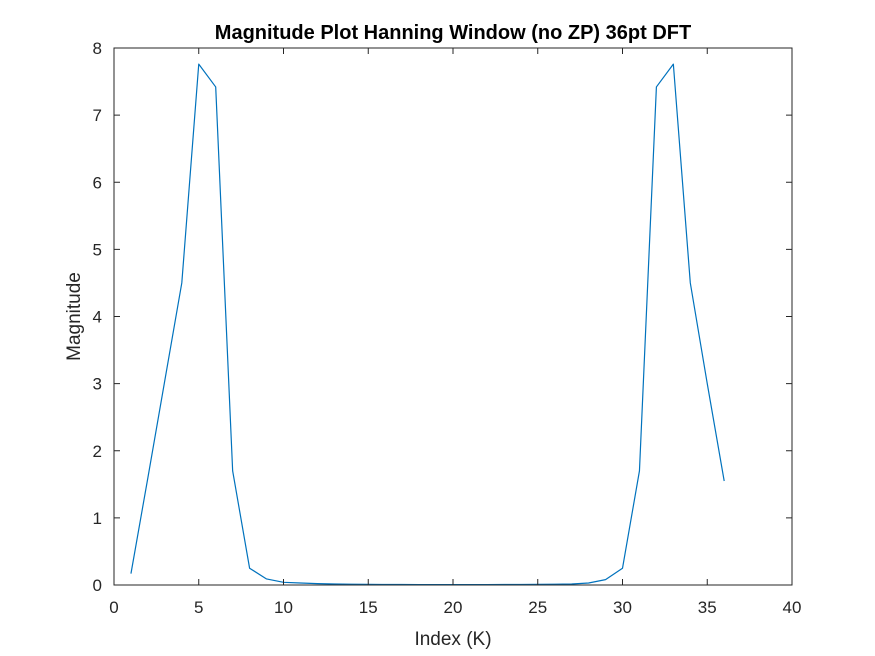 The image size is (875, 656). I want to click on x-tick-label: 5, so click(198, 607).